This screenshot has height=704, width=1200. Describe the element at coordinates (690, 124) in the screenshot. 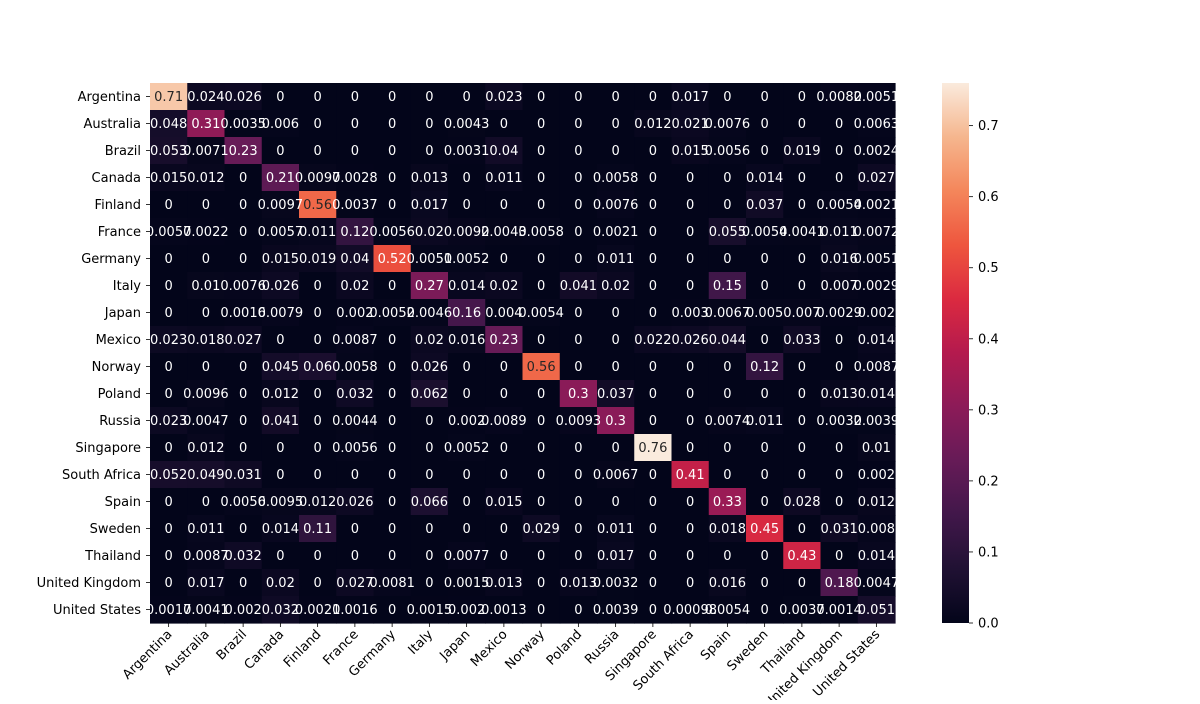

I see `cell-value-label: 0.021` at that location.